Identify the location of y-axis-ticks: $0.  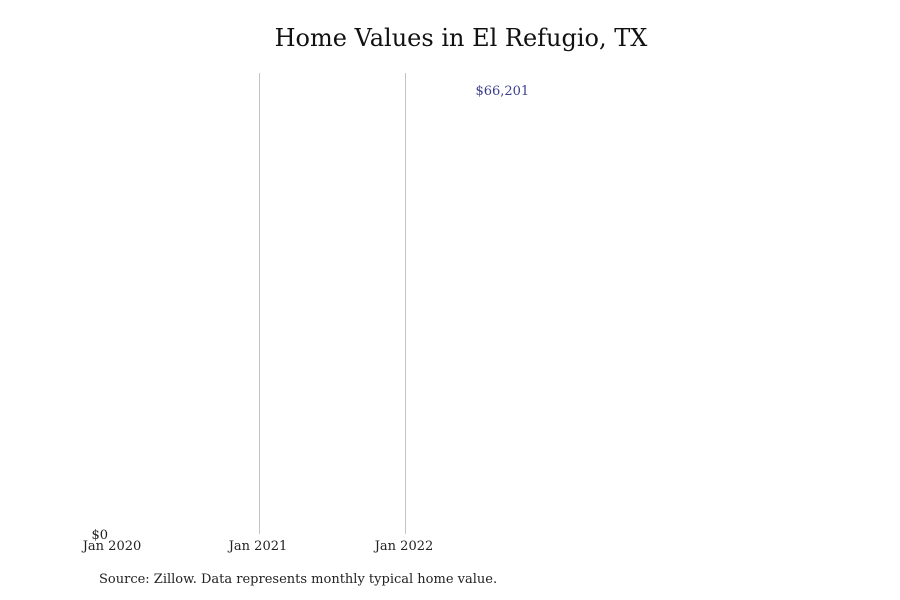
(99, 535).